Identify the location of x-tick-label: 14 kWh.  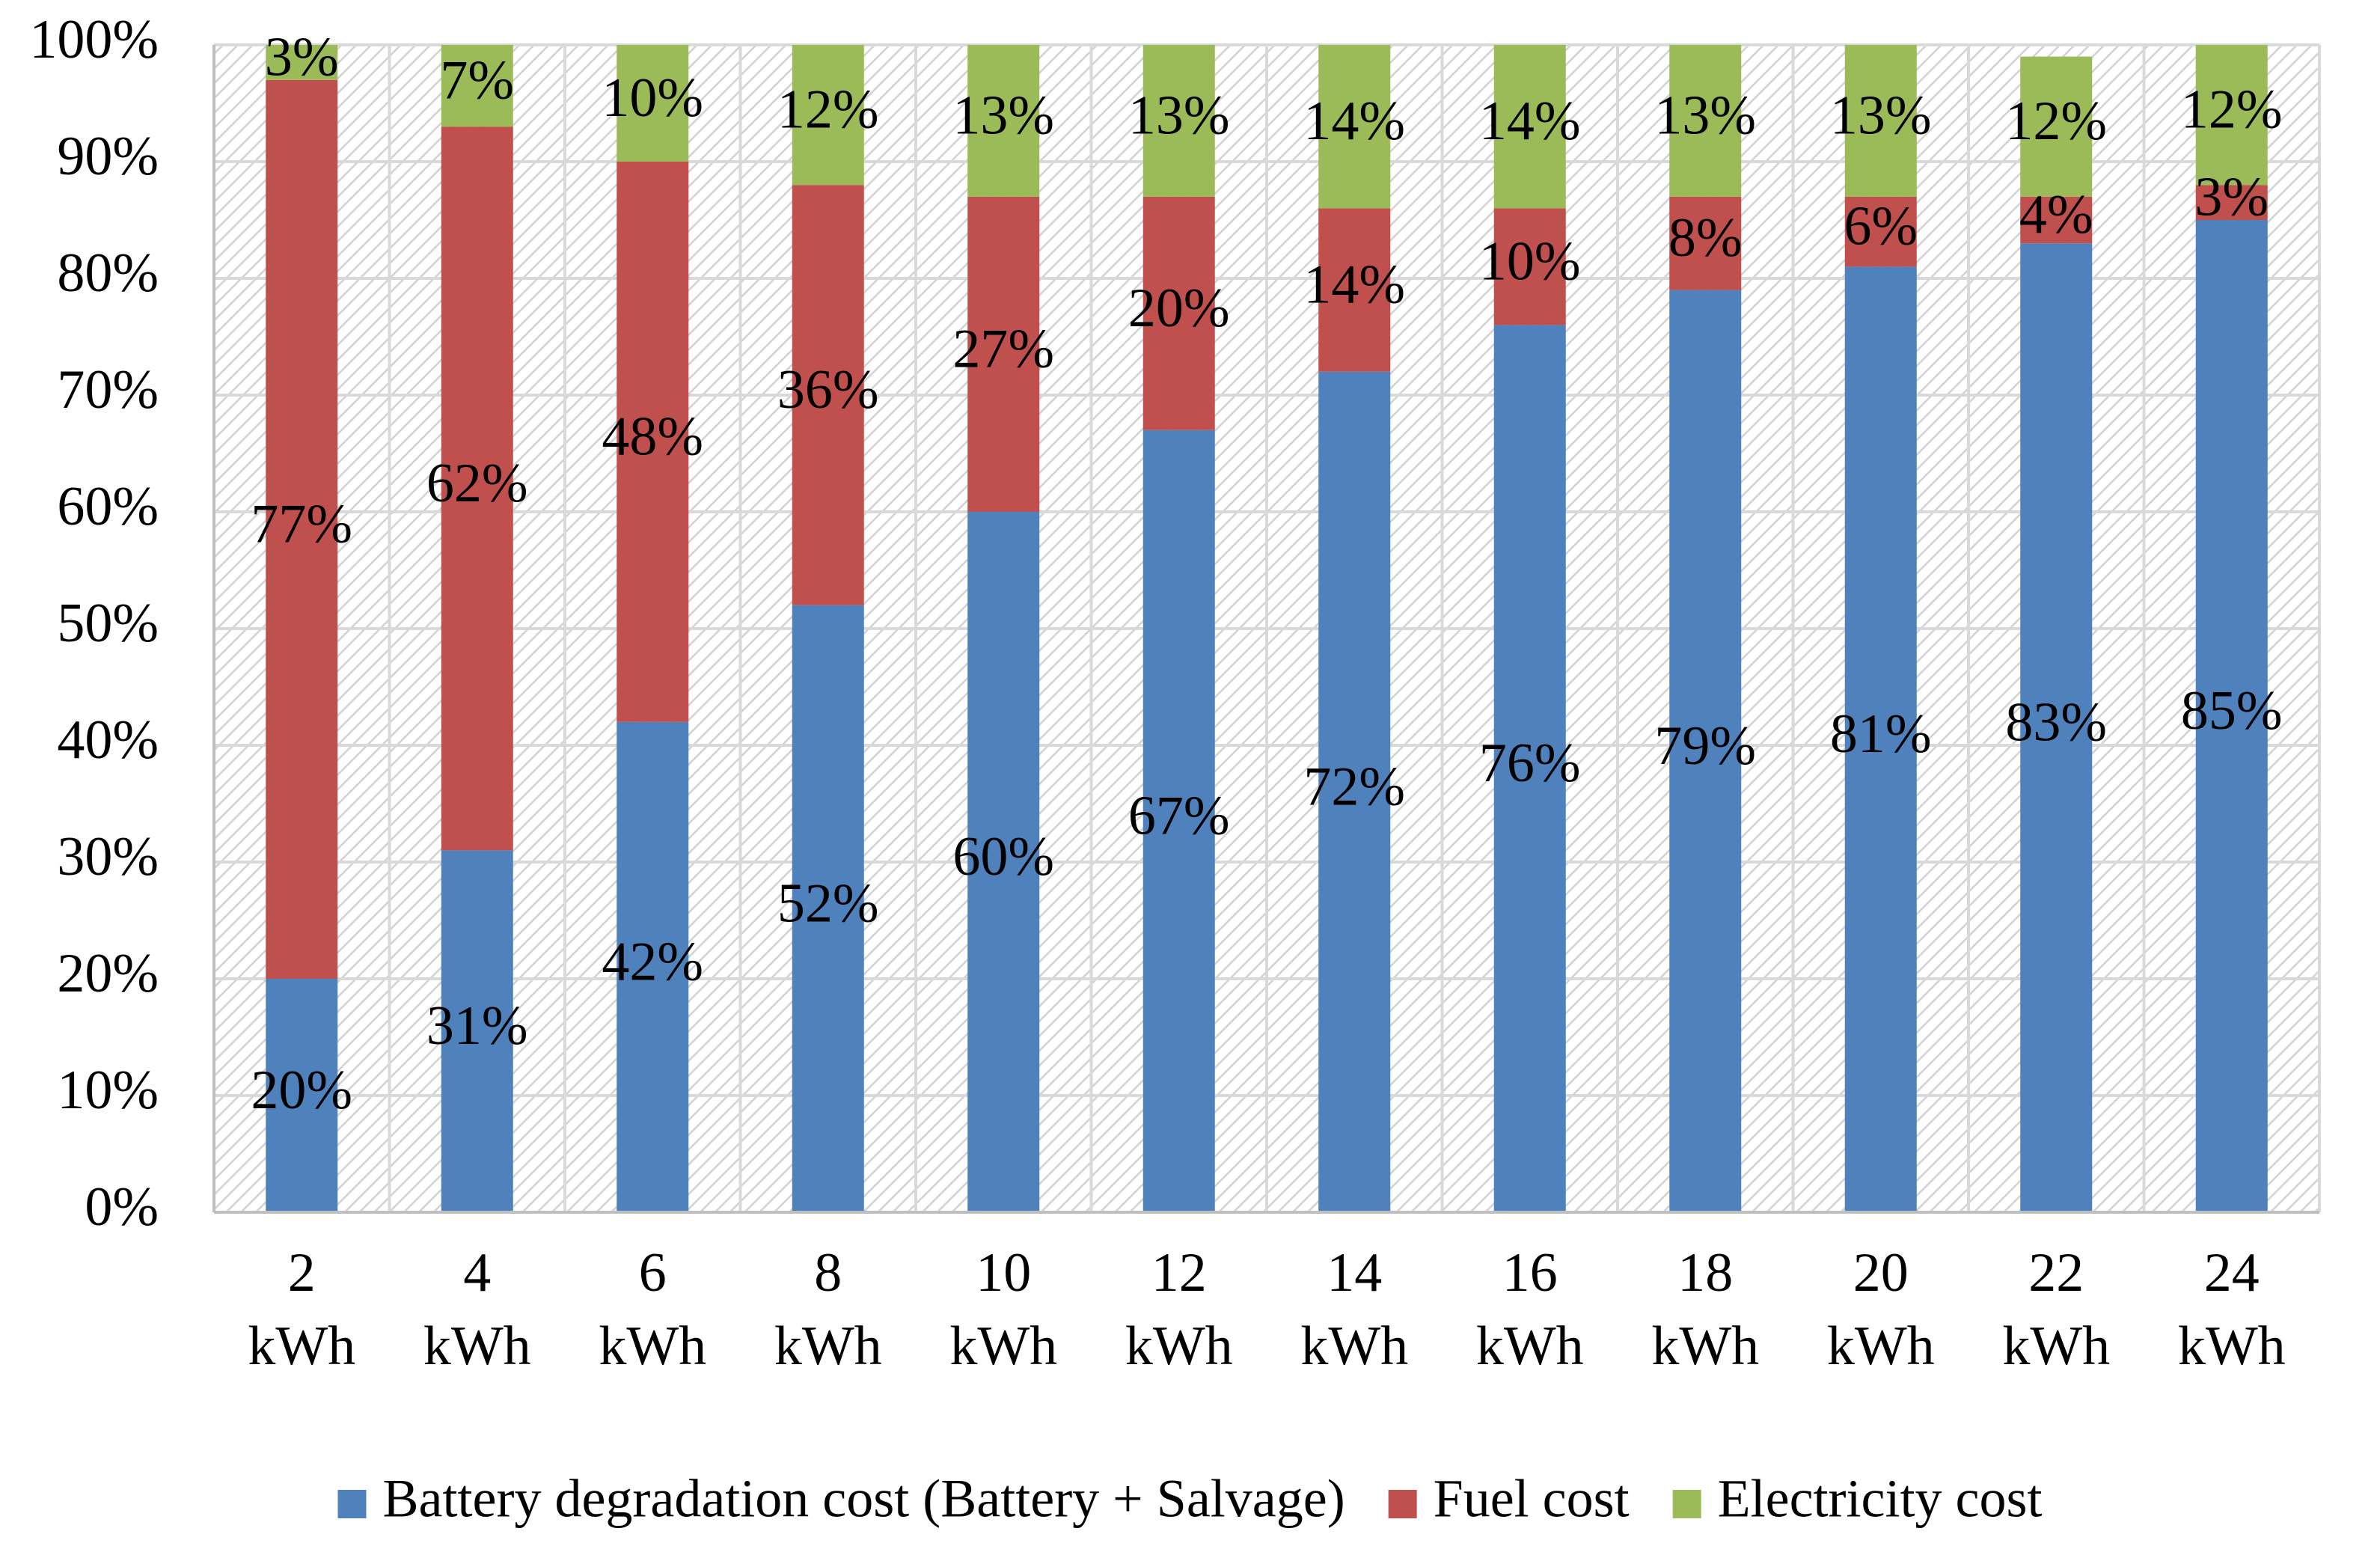
(1354, 1309).